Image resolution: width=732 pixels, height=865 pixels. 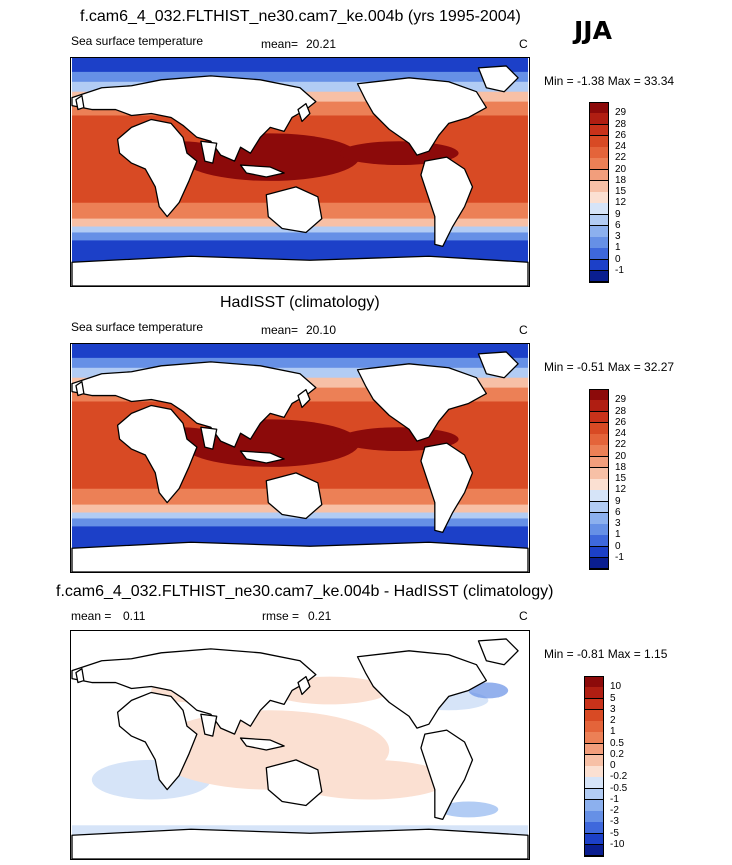 I want to click on panel2-variable: Sea surface temperature, so click(x=137, y=327).